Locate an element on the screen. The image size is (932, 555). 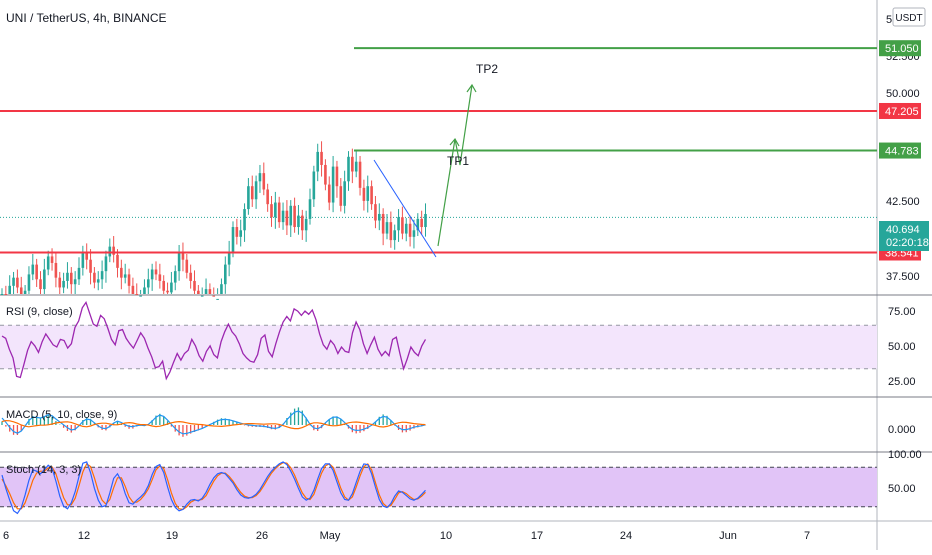
stoch-band is located at coordinates (438, 487).